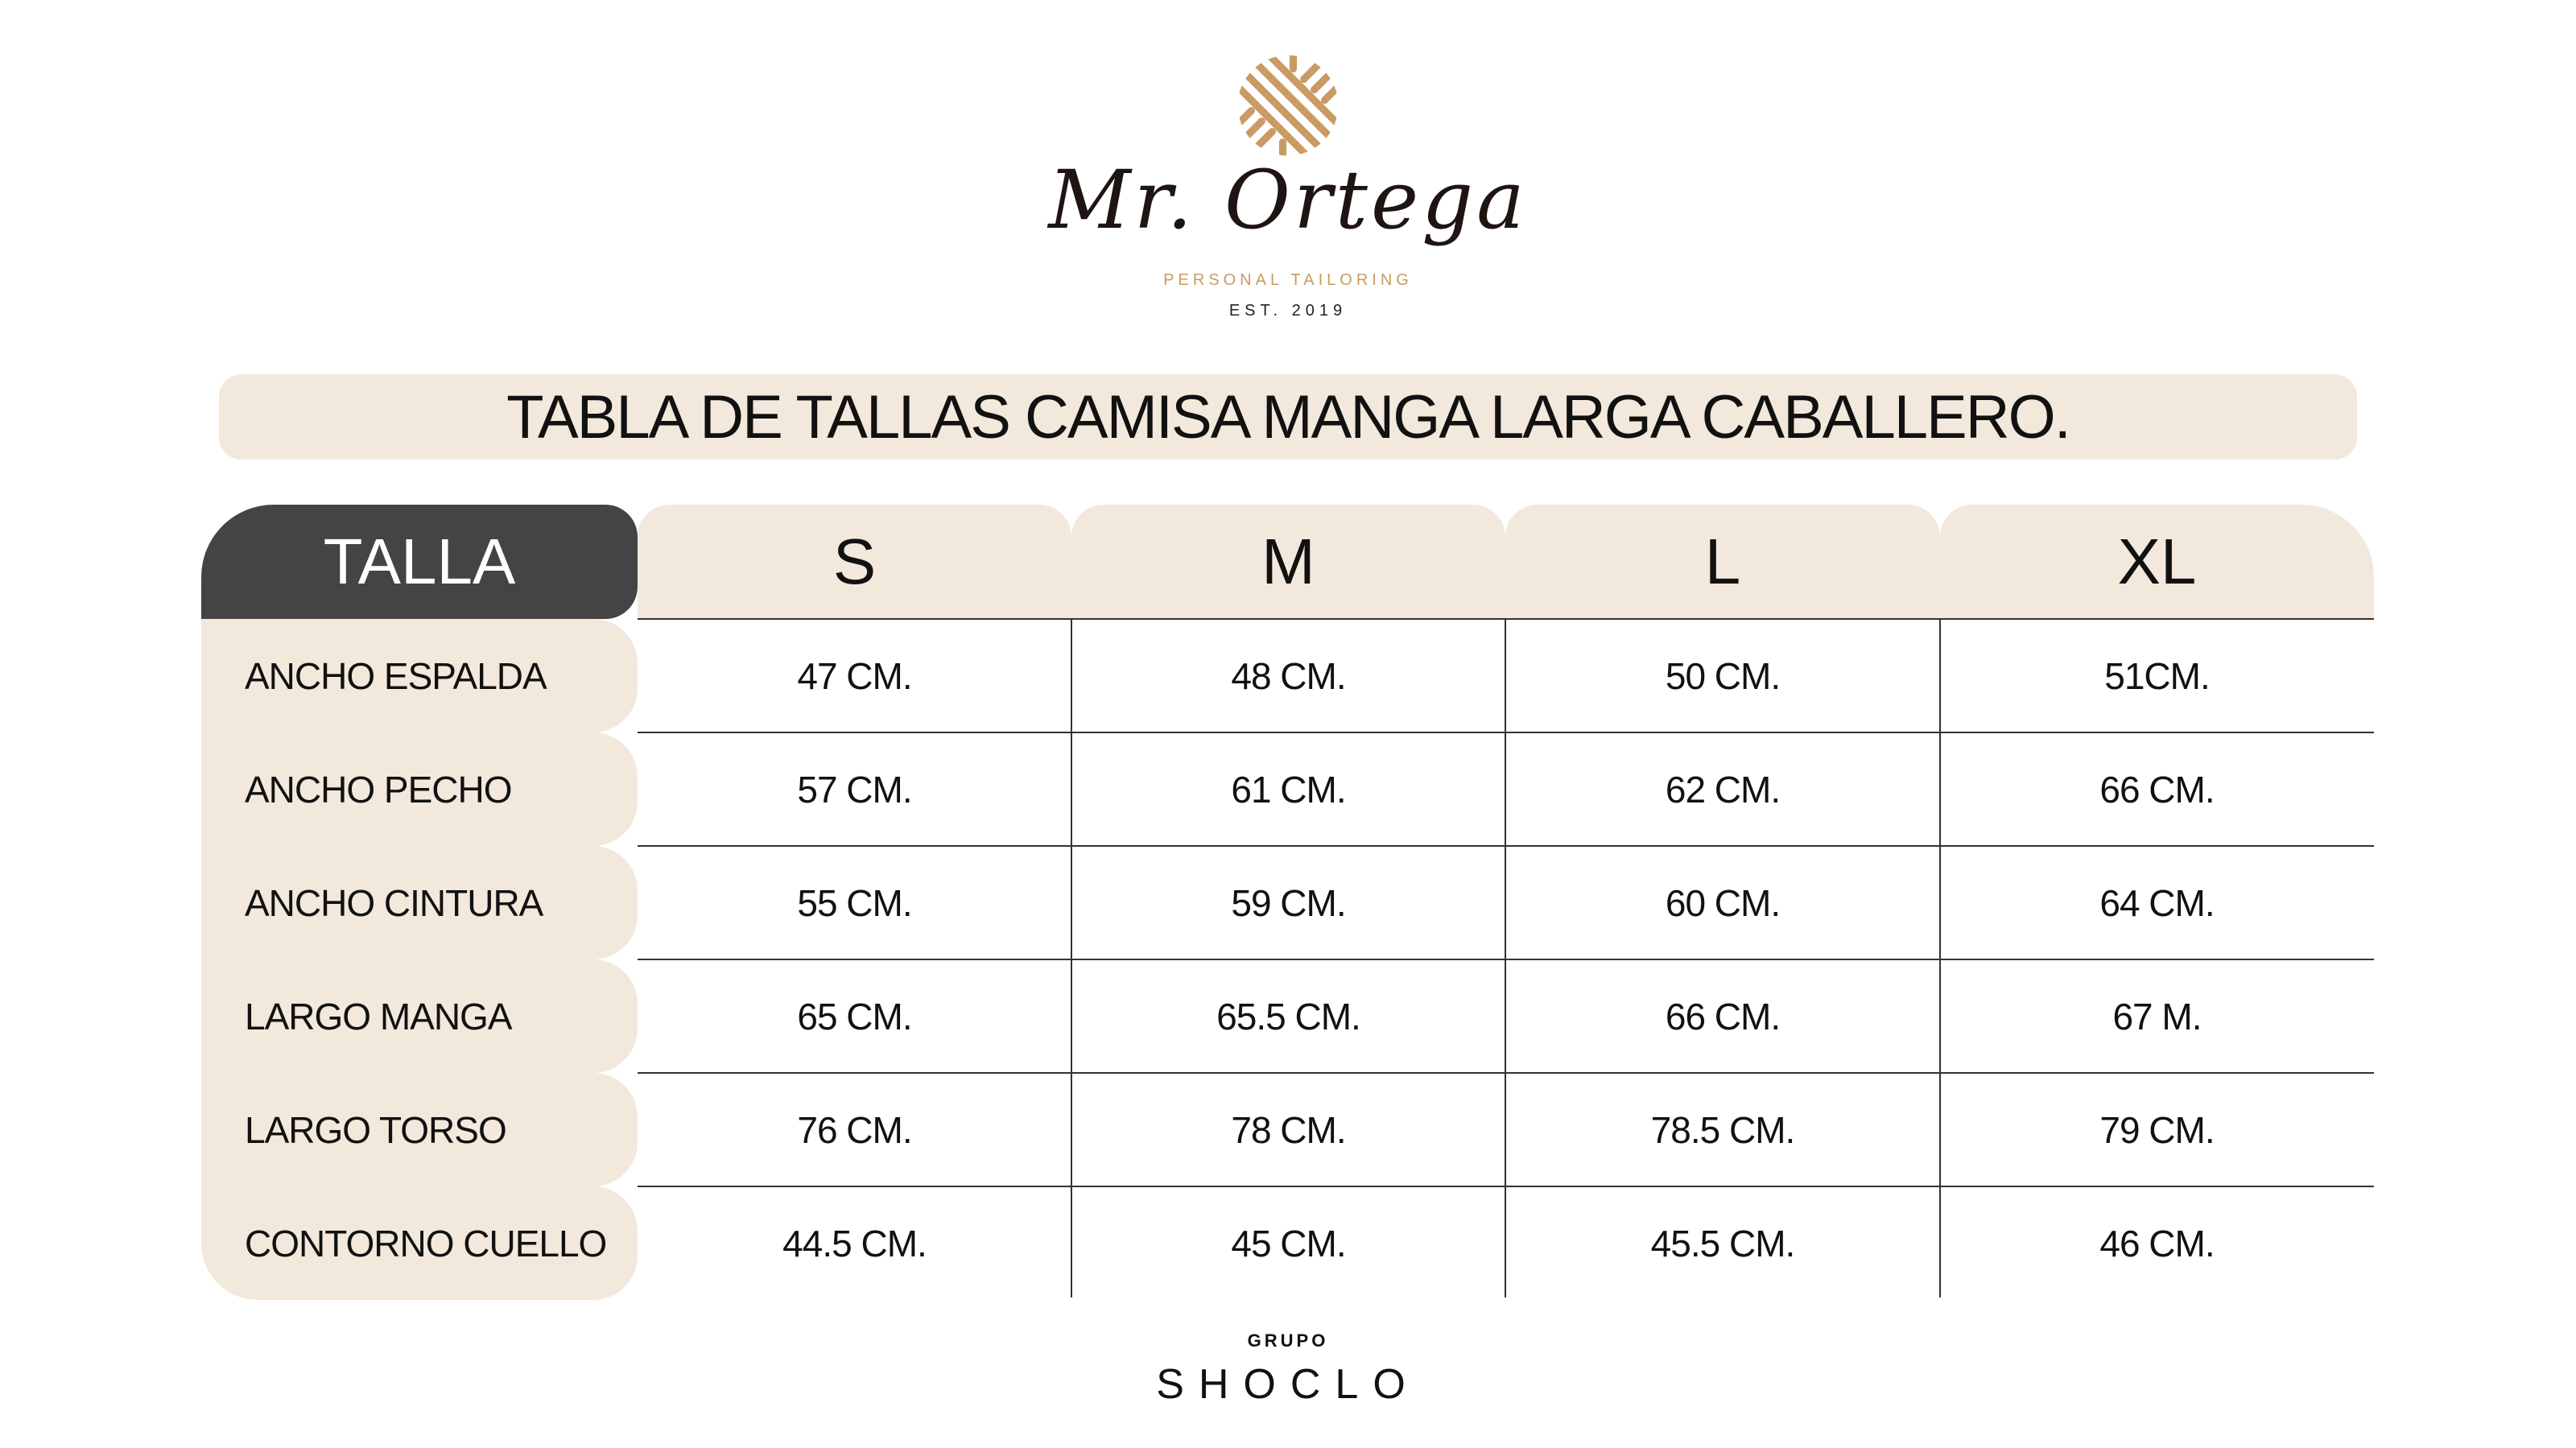 The height and width of the screenshot is (1448, 2576). Describe the element at coordinates (854, 902) in the screenshot. I see `table-cell: 55 CM.` at that location.